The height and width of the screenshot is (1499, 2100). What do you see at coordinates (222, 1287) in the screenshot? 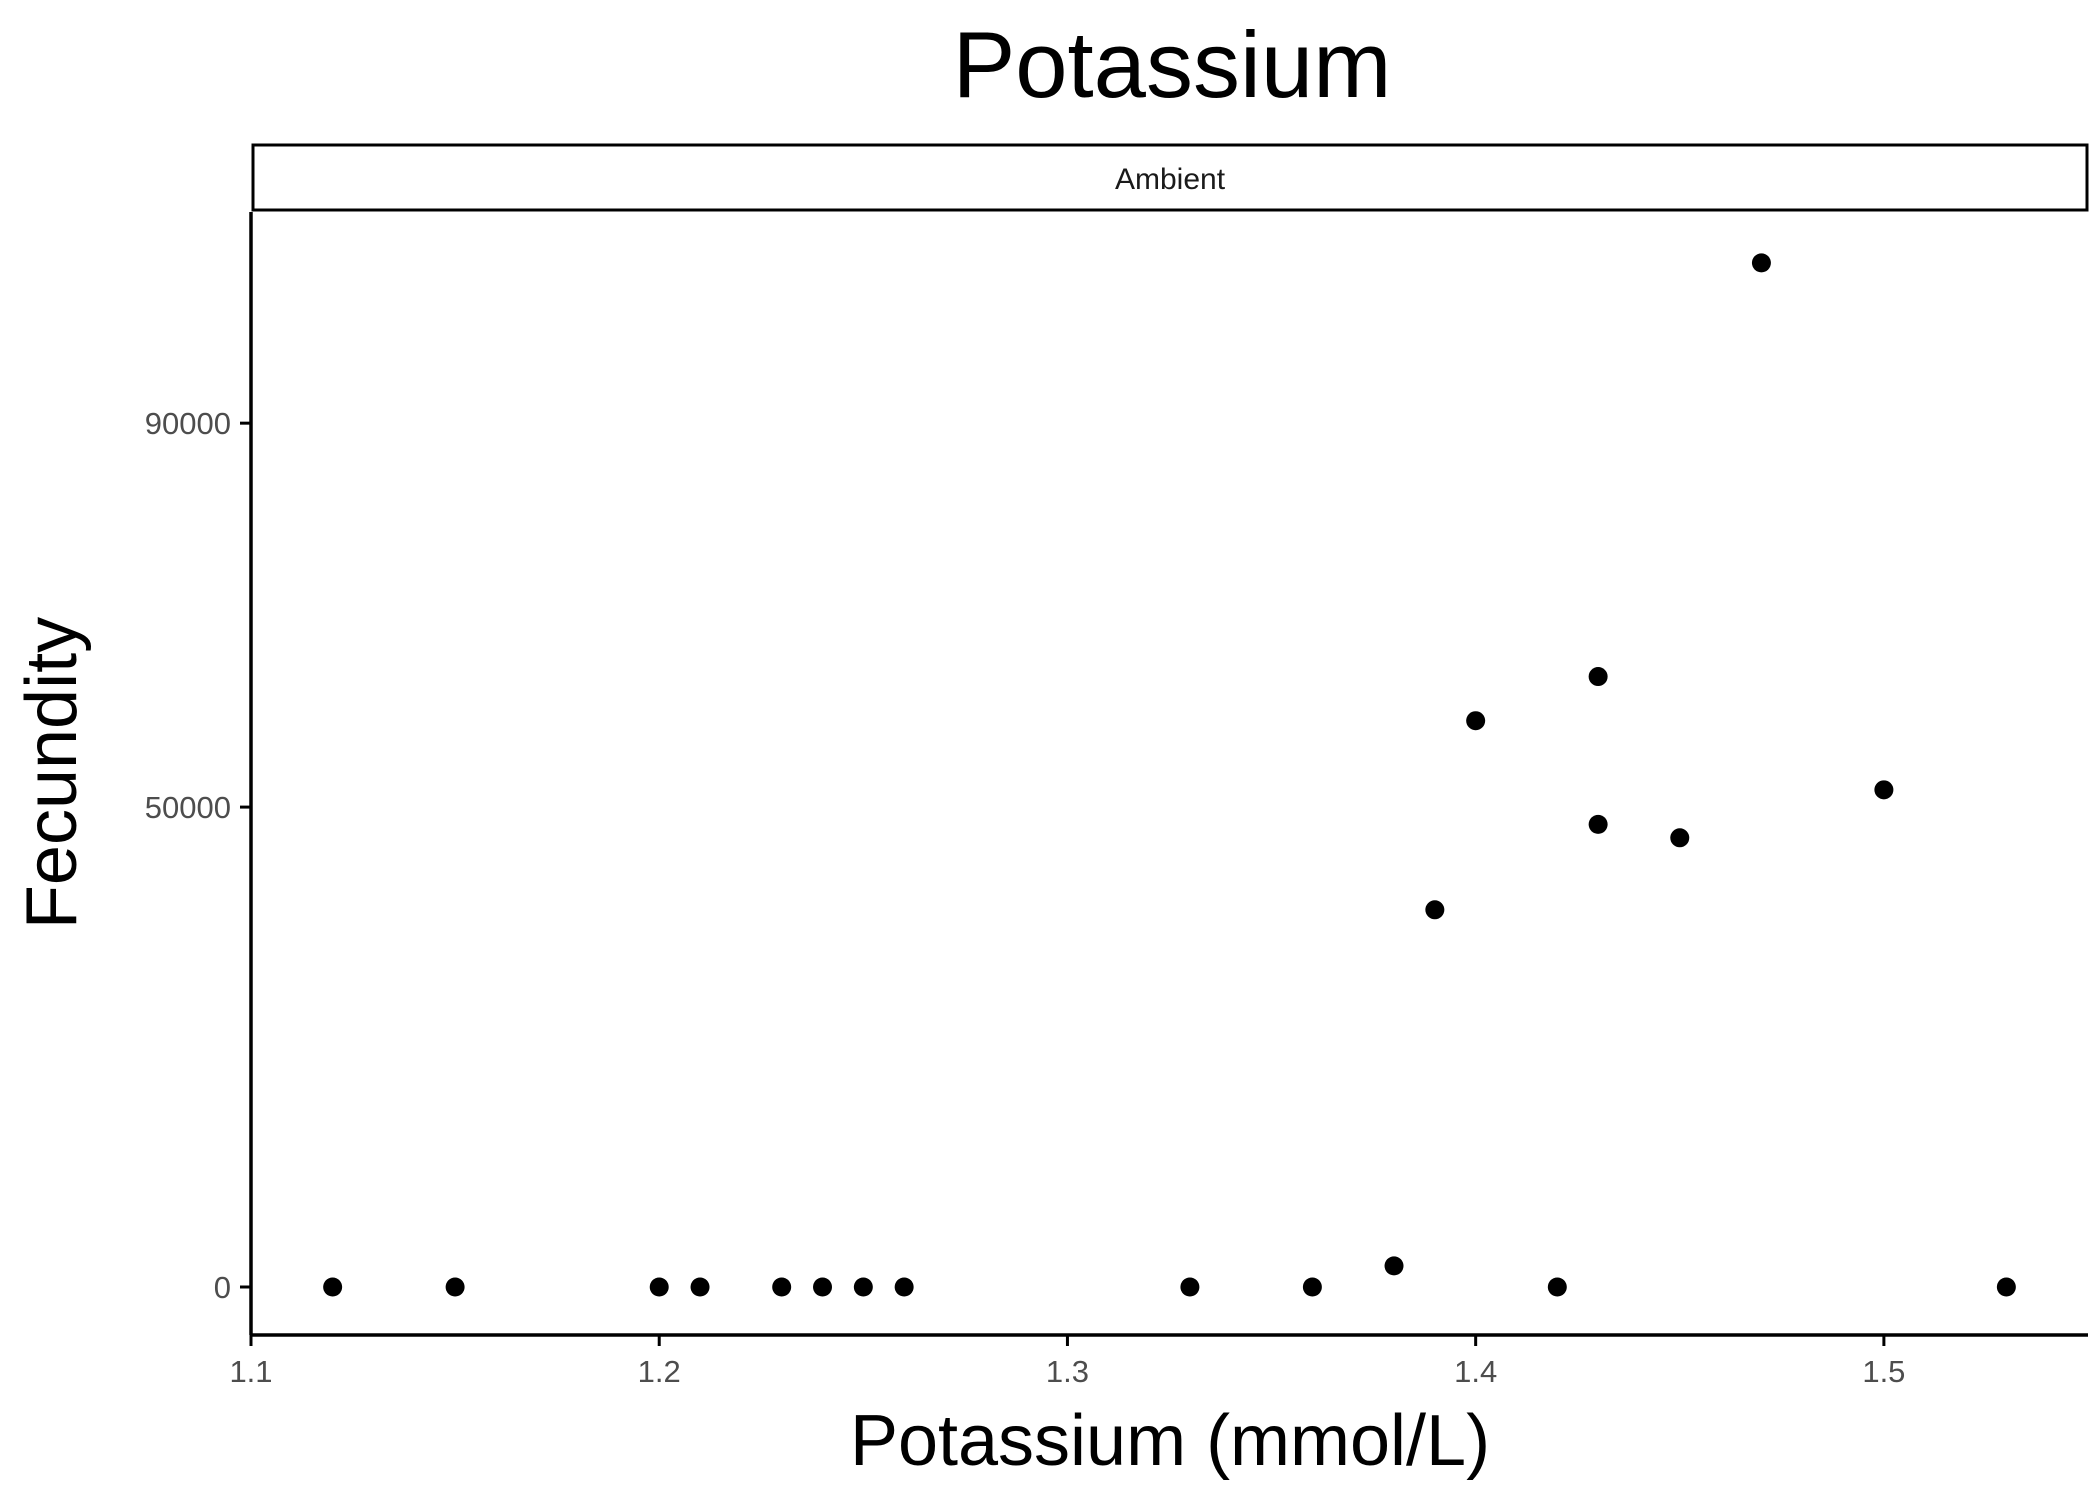
I see `y-tick-label: 0` at bounding box center [222, 1287].